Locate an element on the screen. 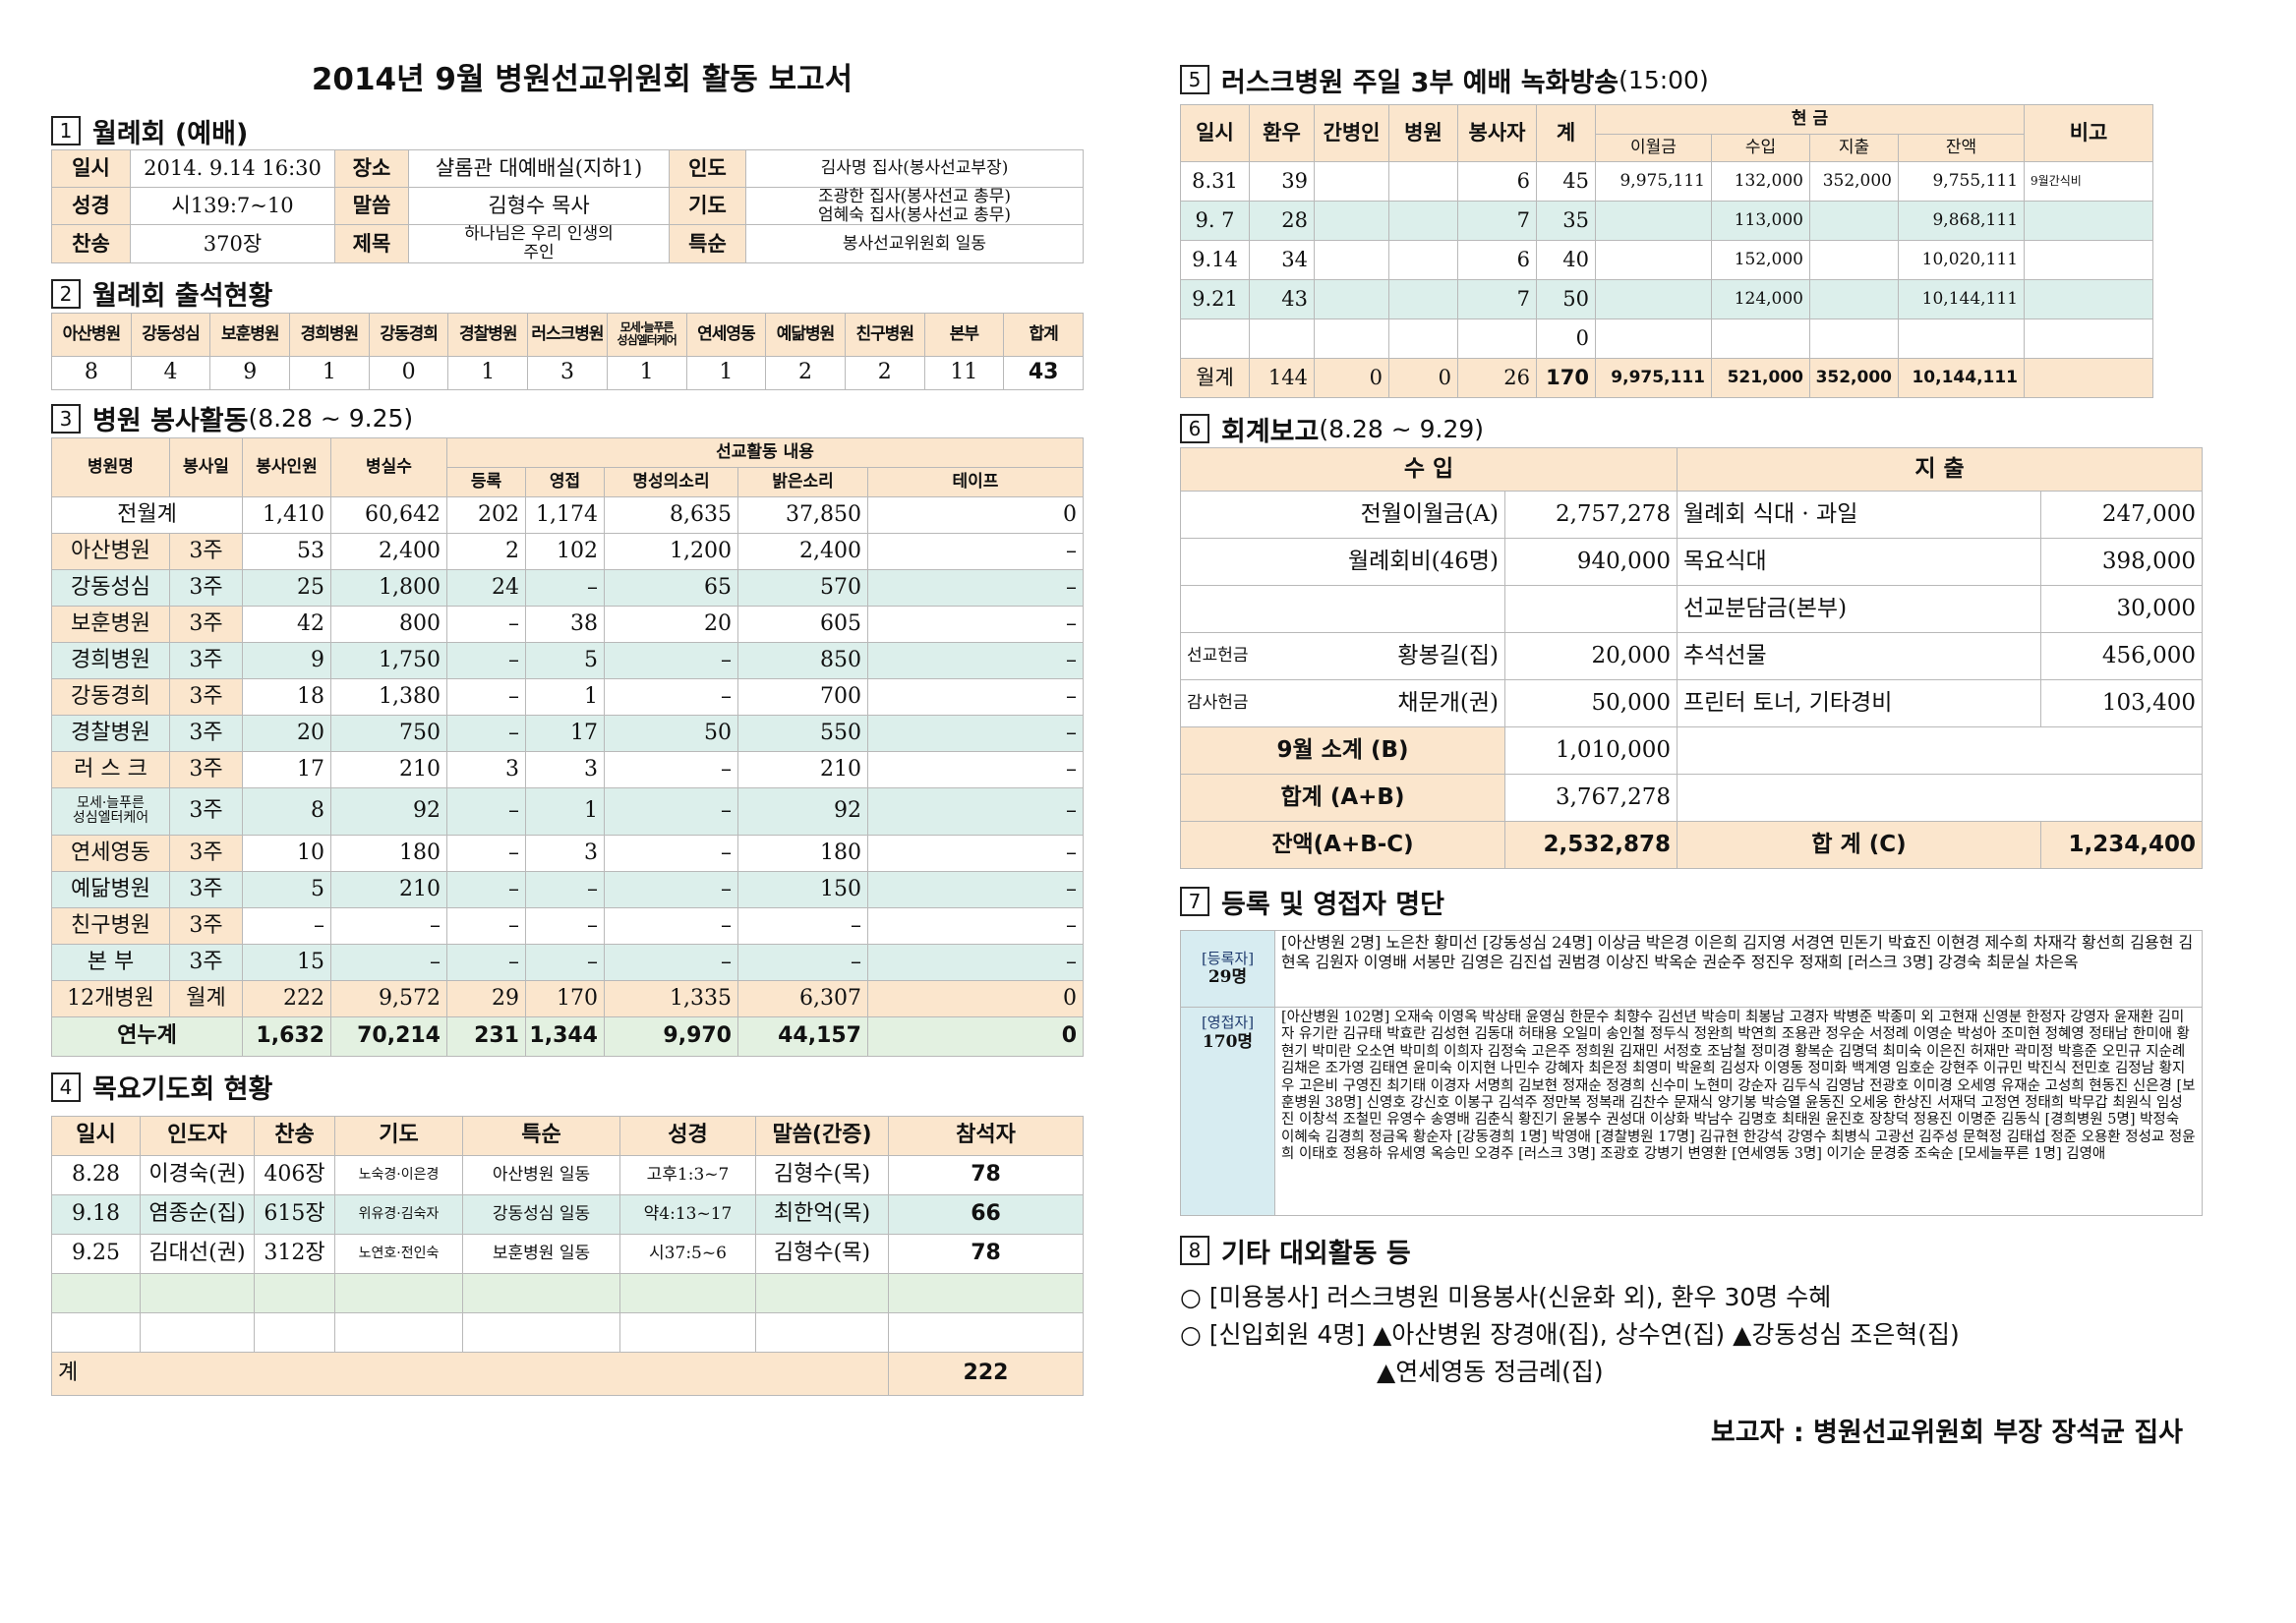 The image size is (2296, 1623). broadcast-cell: 45 is located at coordinates (1566, 181).